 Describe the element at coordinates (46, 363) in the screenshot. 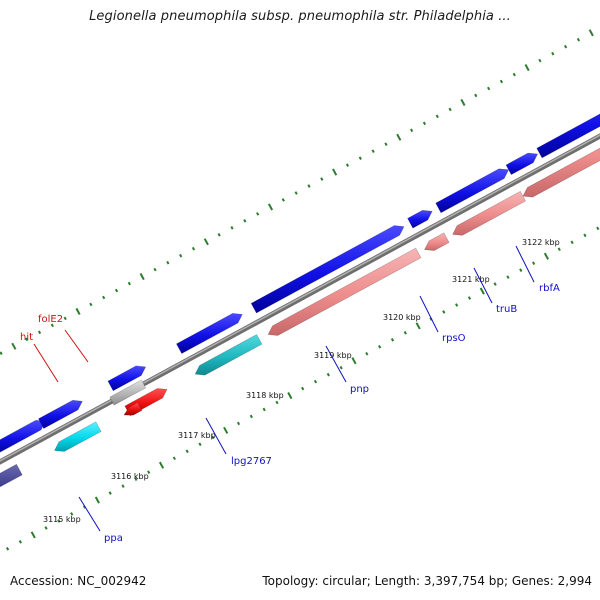

I see `leader-hit` at that location.